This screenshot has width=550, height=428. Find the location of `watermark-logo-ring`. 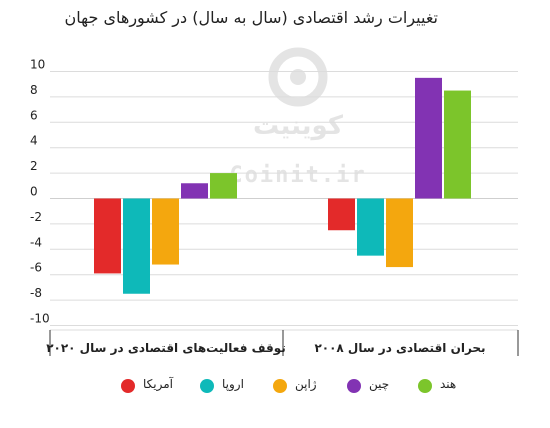

watermark-logo-ring is located at coordinates (298, 77).